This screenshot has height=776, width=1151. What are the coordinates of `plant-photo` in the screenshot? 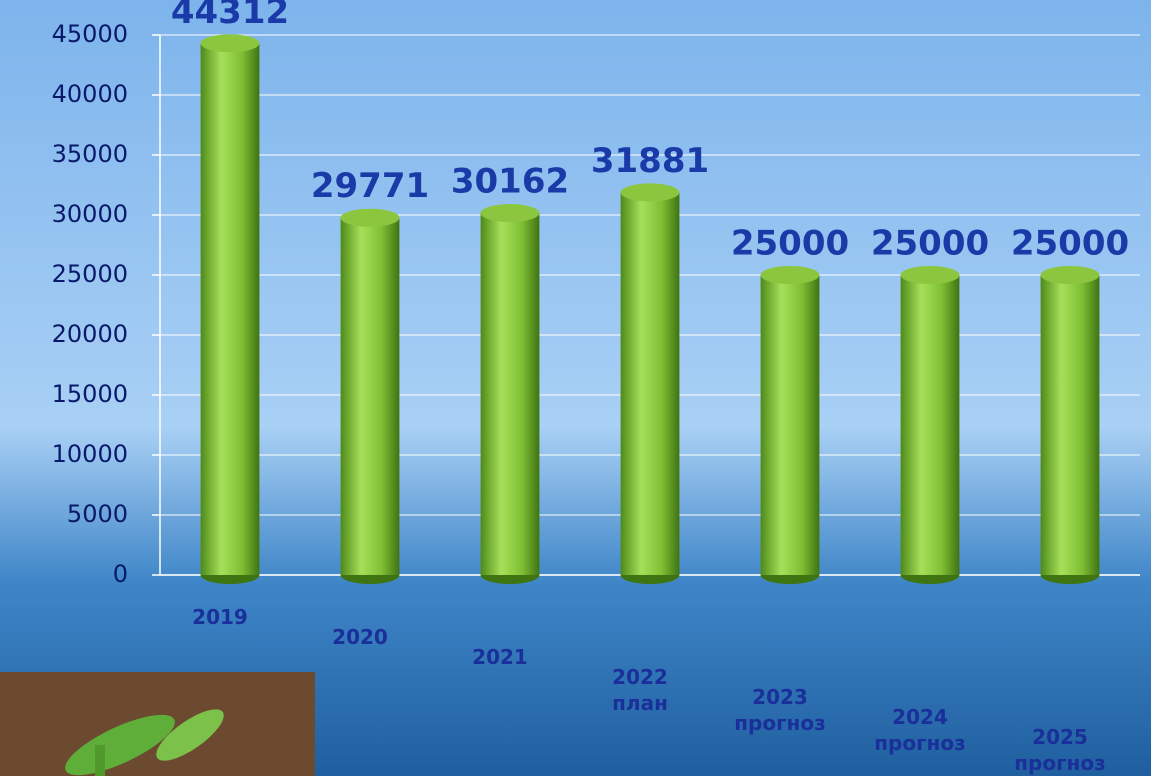 It's located at (157, 724).